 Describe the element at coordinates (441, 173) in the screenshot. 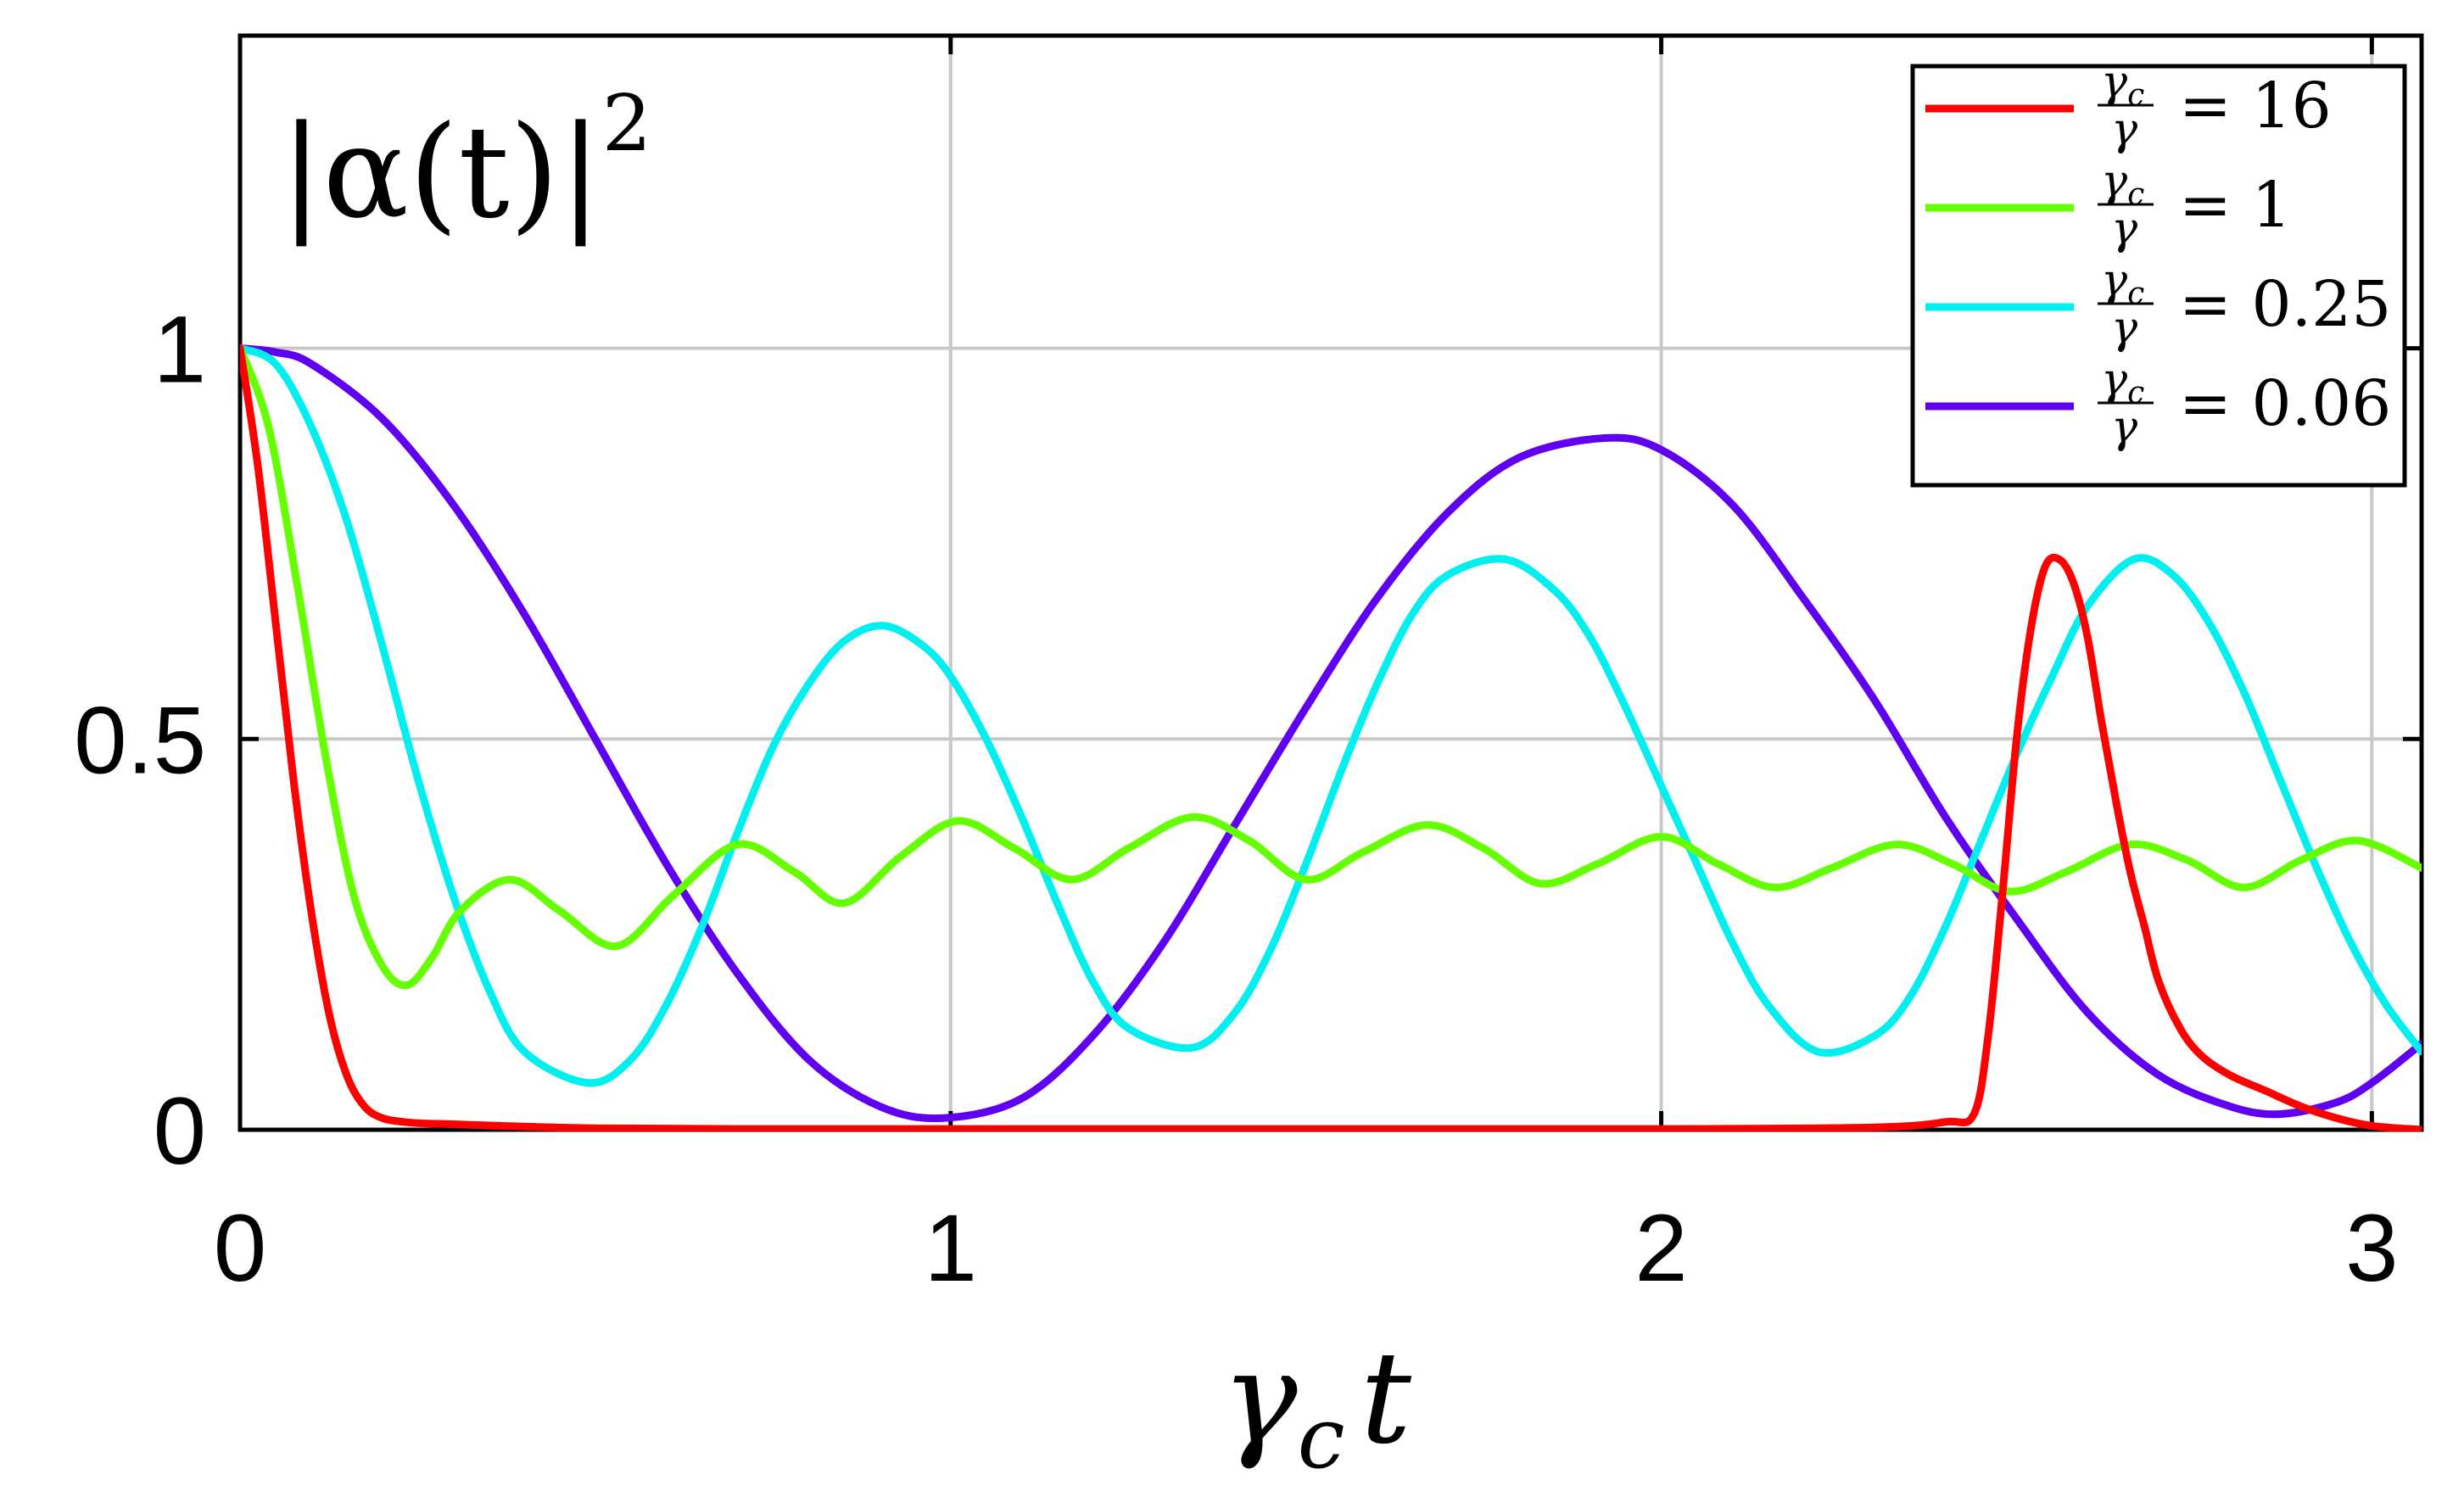

I see `y-annotation-base: |α(t)|` at that location.